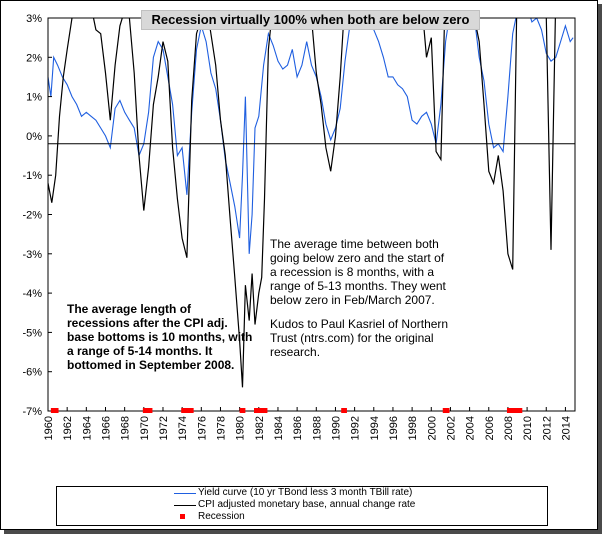 The width and height of the screenshot is (604, 535). Describe the element at coordinates (87, 428) in the screenshot. I see `x-tick-label: 1964` at that location.